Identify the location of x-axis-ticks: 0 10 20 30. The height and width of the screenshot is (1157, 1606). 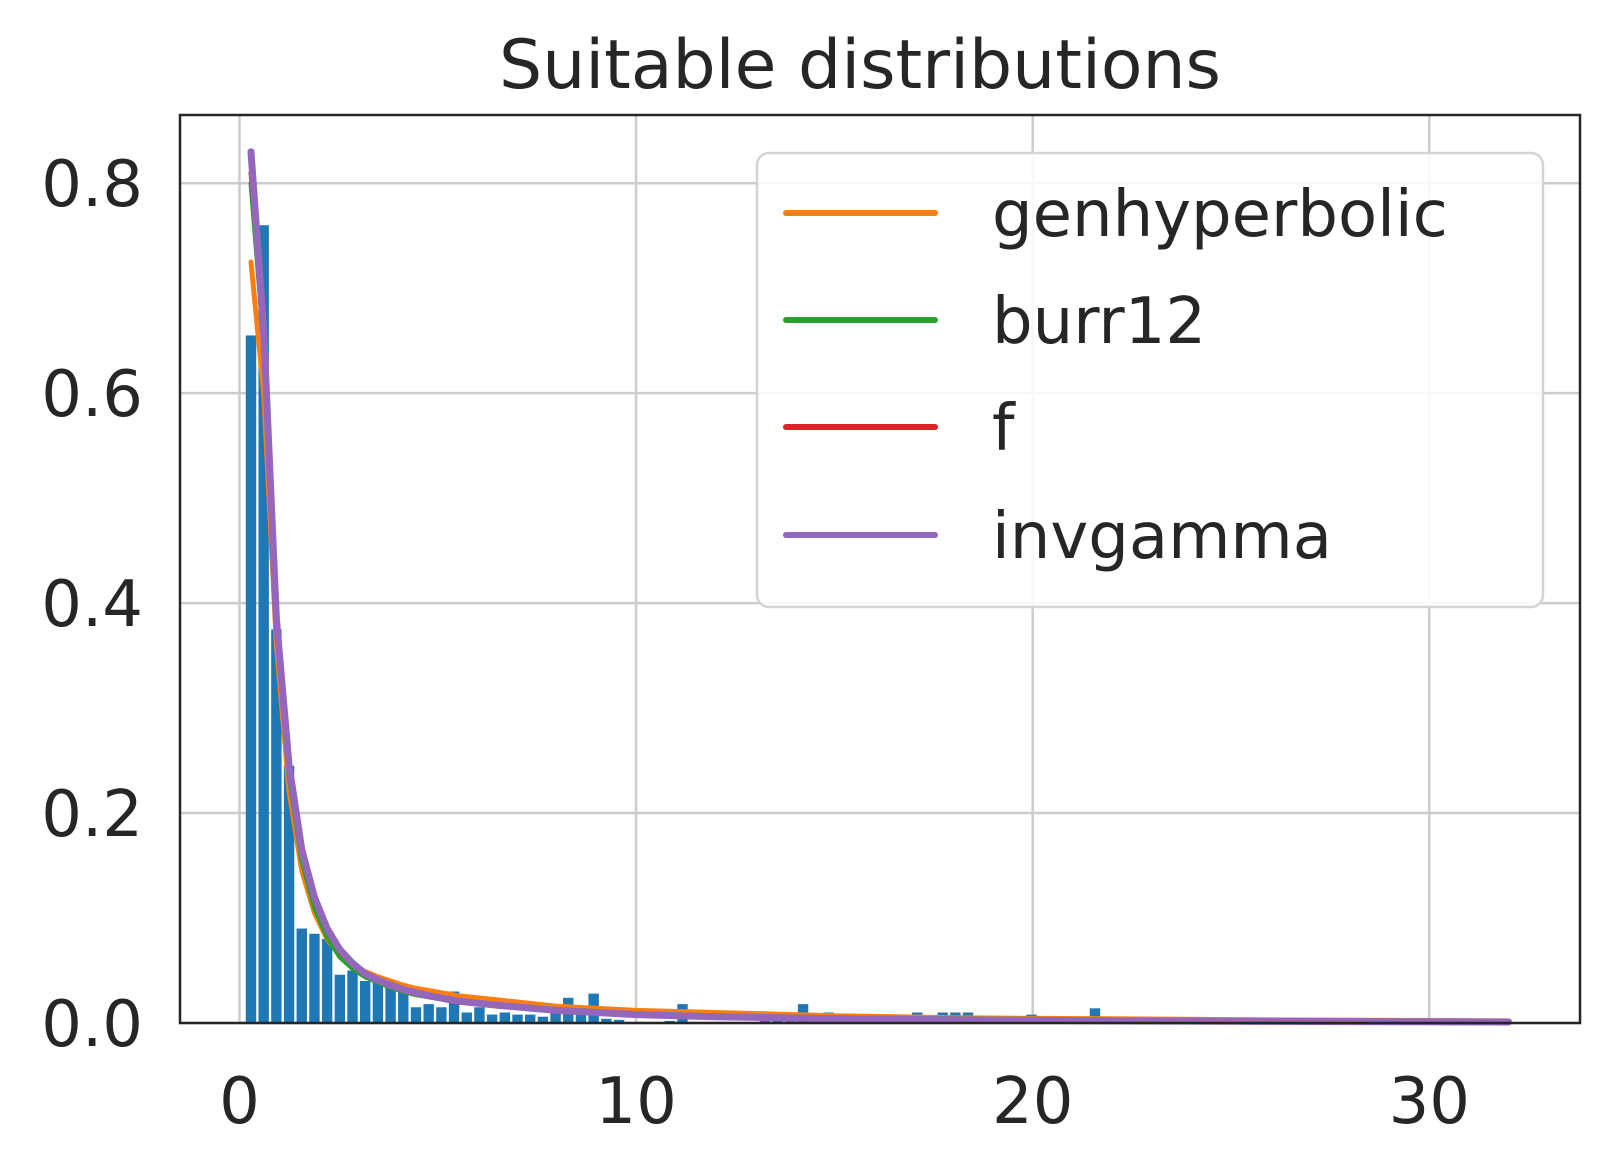
(844, 1102).